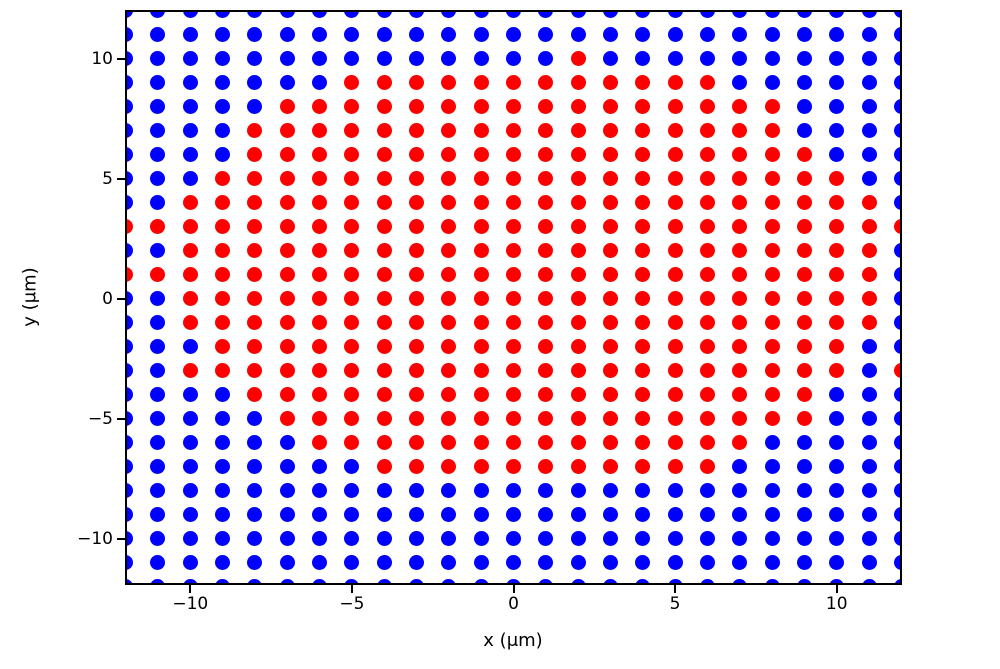 This screenshot has width=1000, height=669. Describe the element at coordinates (352, 604) in the screenshot. I see `x-tick-label: −5` at that location.